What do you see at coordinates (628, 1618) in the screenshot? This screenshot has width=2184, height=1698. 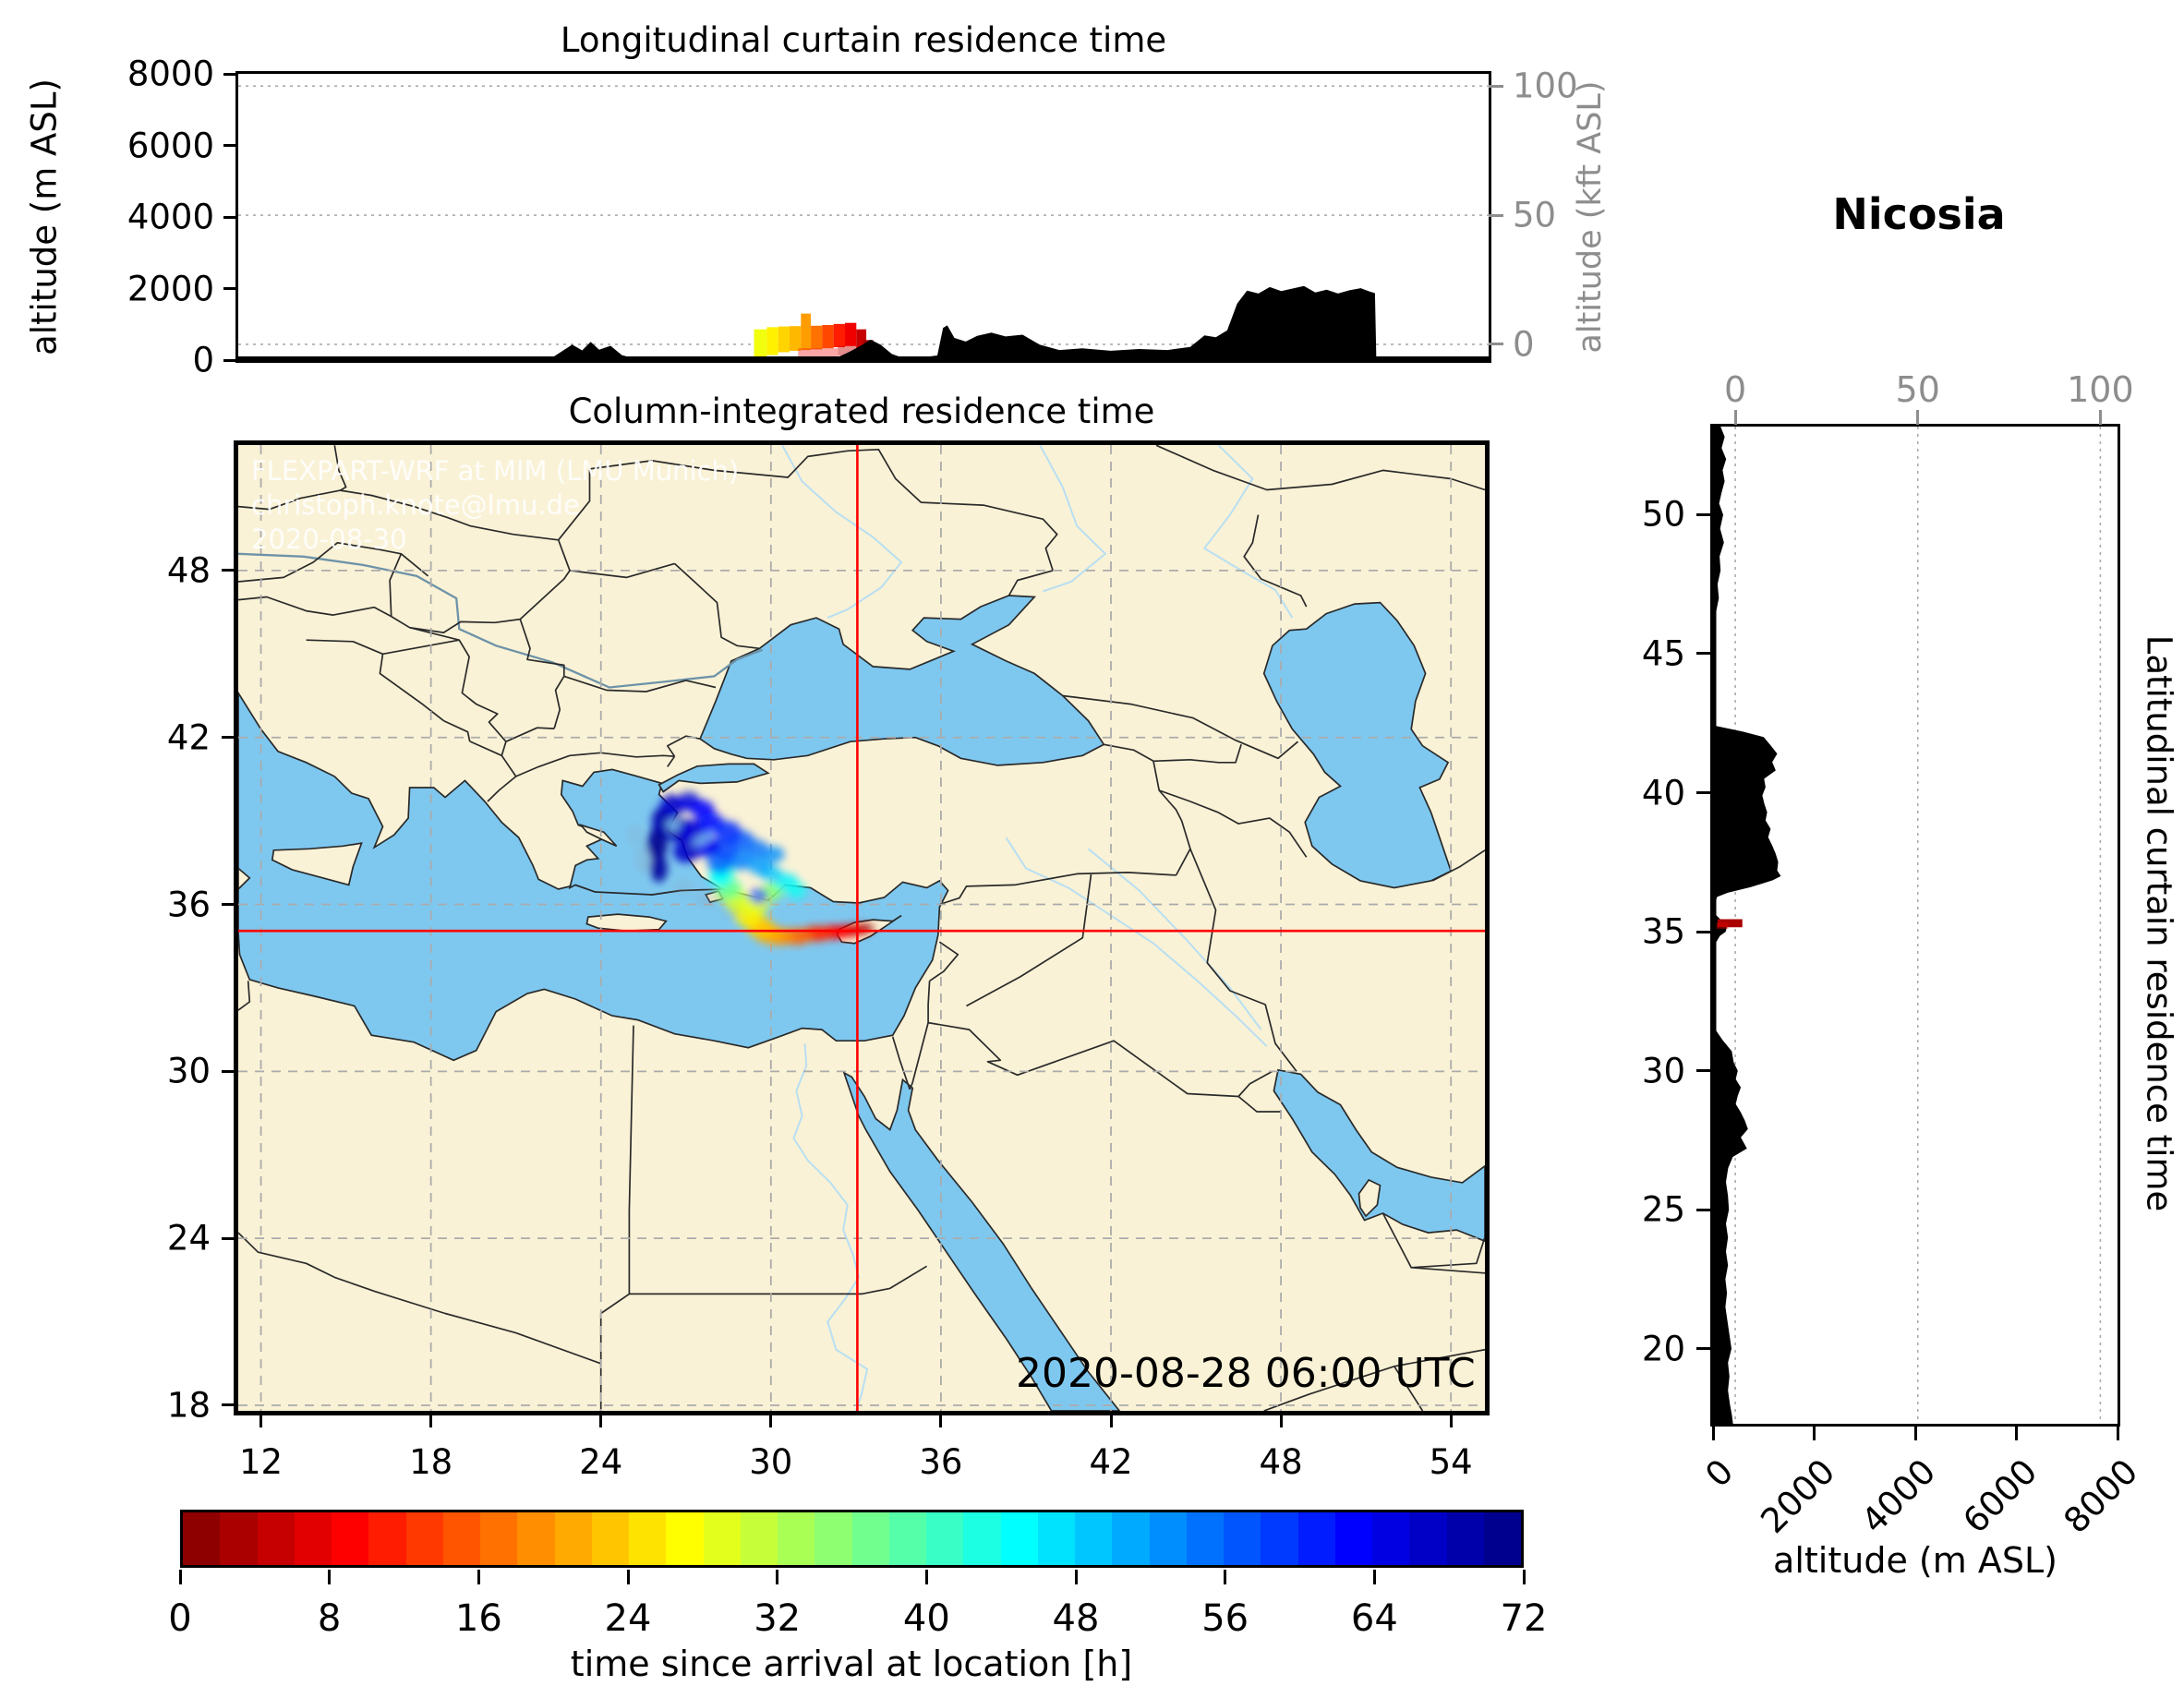 I see `colorbar-tick-label: 24` at bounding box center [628, 1618].